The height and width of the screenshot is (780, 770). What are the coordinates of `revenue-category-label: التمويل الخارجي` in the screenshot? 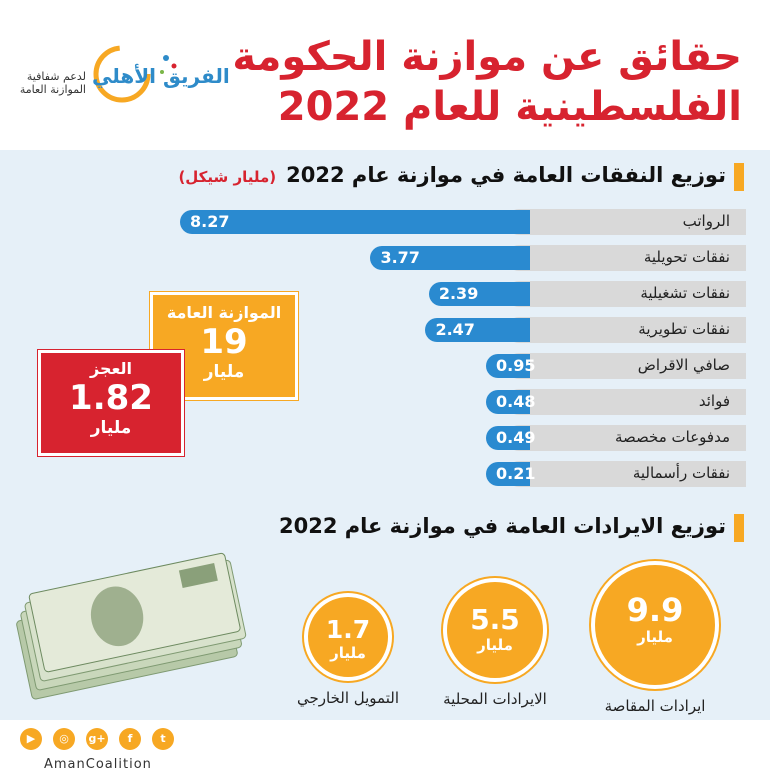 It's located at (348, 698).